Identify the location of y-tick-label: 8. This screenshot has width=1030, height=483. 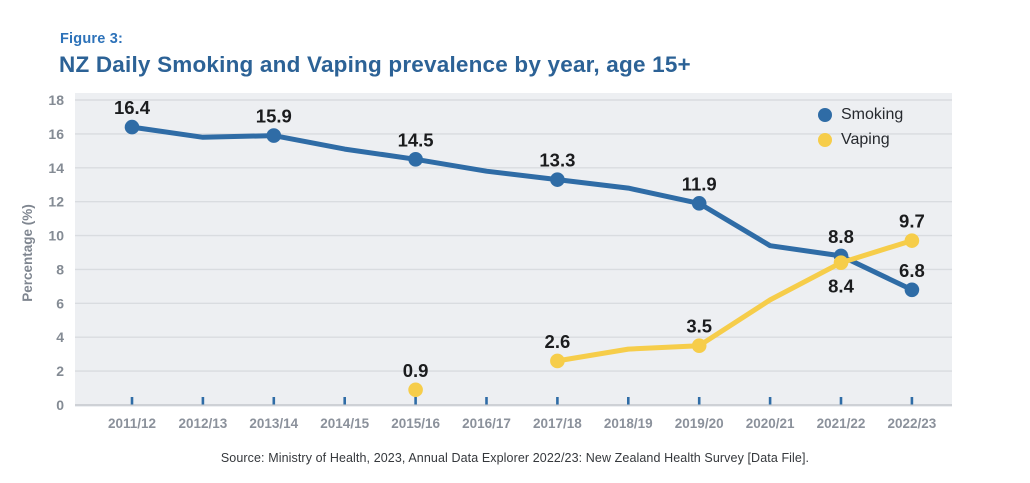
(60, 269).